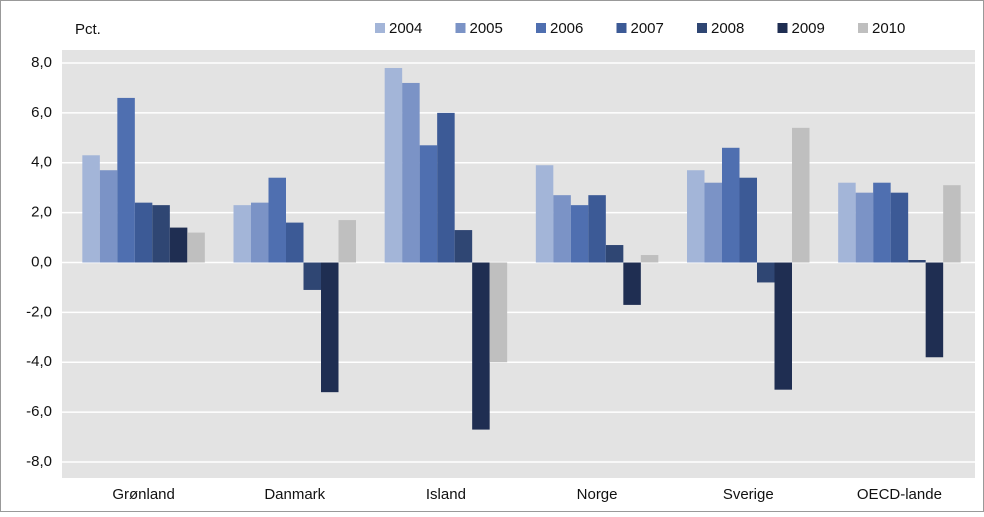  What do you see at coordinates (486, 28) in the screenshot?
I see `legend-label: 2005` at bounding box center [486, 28].